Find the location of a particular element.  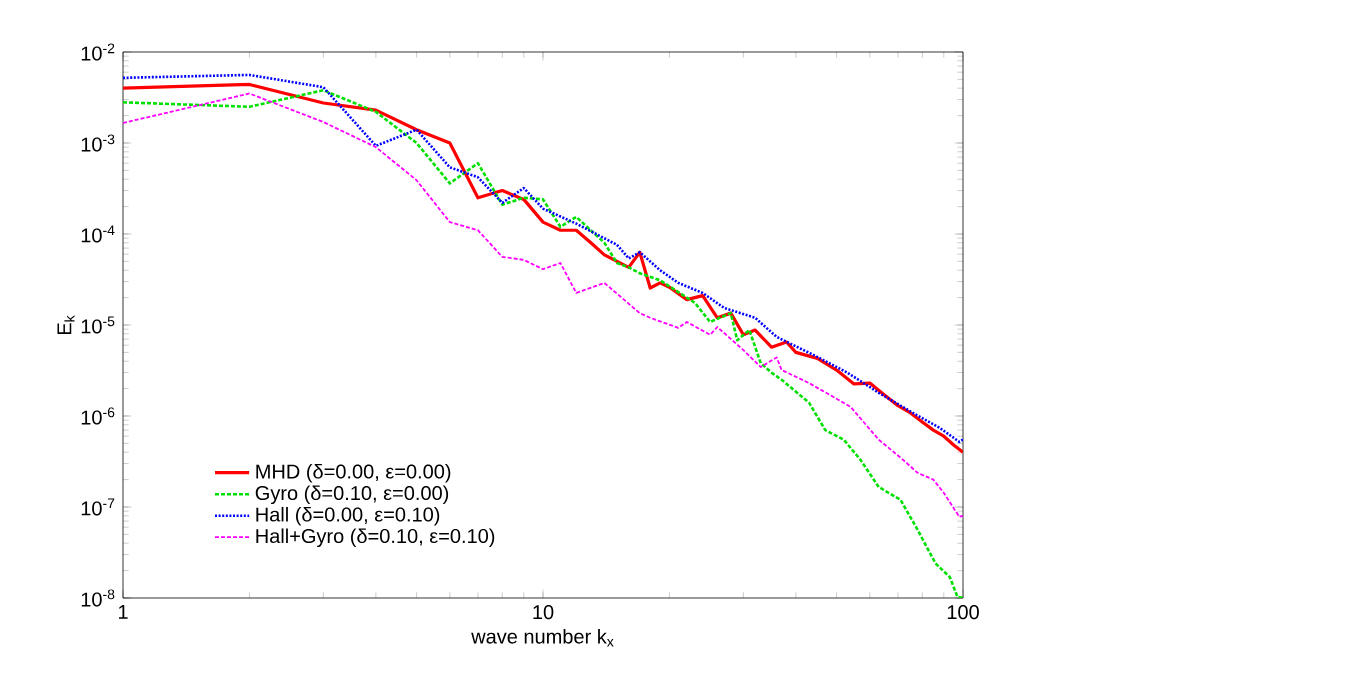

y-tick-label: 10$^{-3}$ is located at coordinates (98, 143).